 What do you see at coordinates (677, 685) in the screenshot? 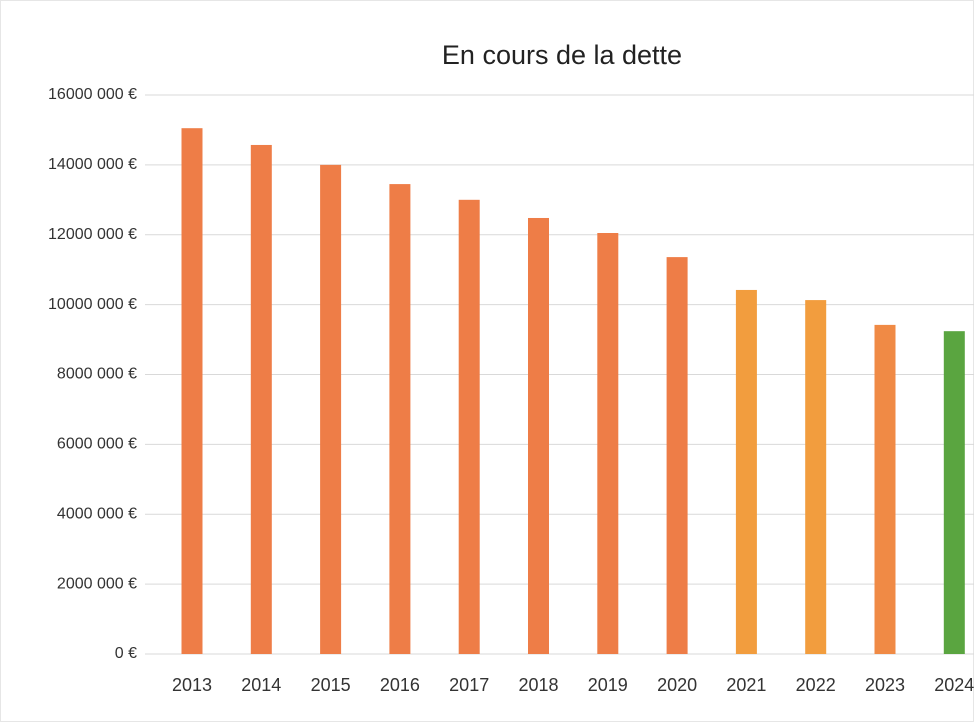
I see `x-tick-label: 2020` at bounding box center [677, 685].